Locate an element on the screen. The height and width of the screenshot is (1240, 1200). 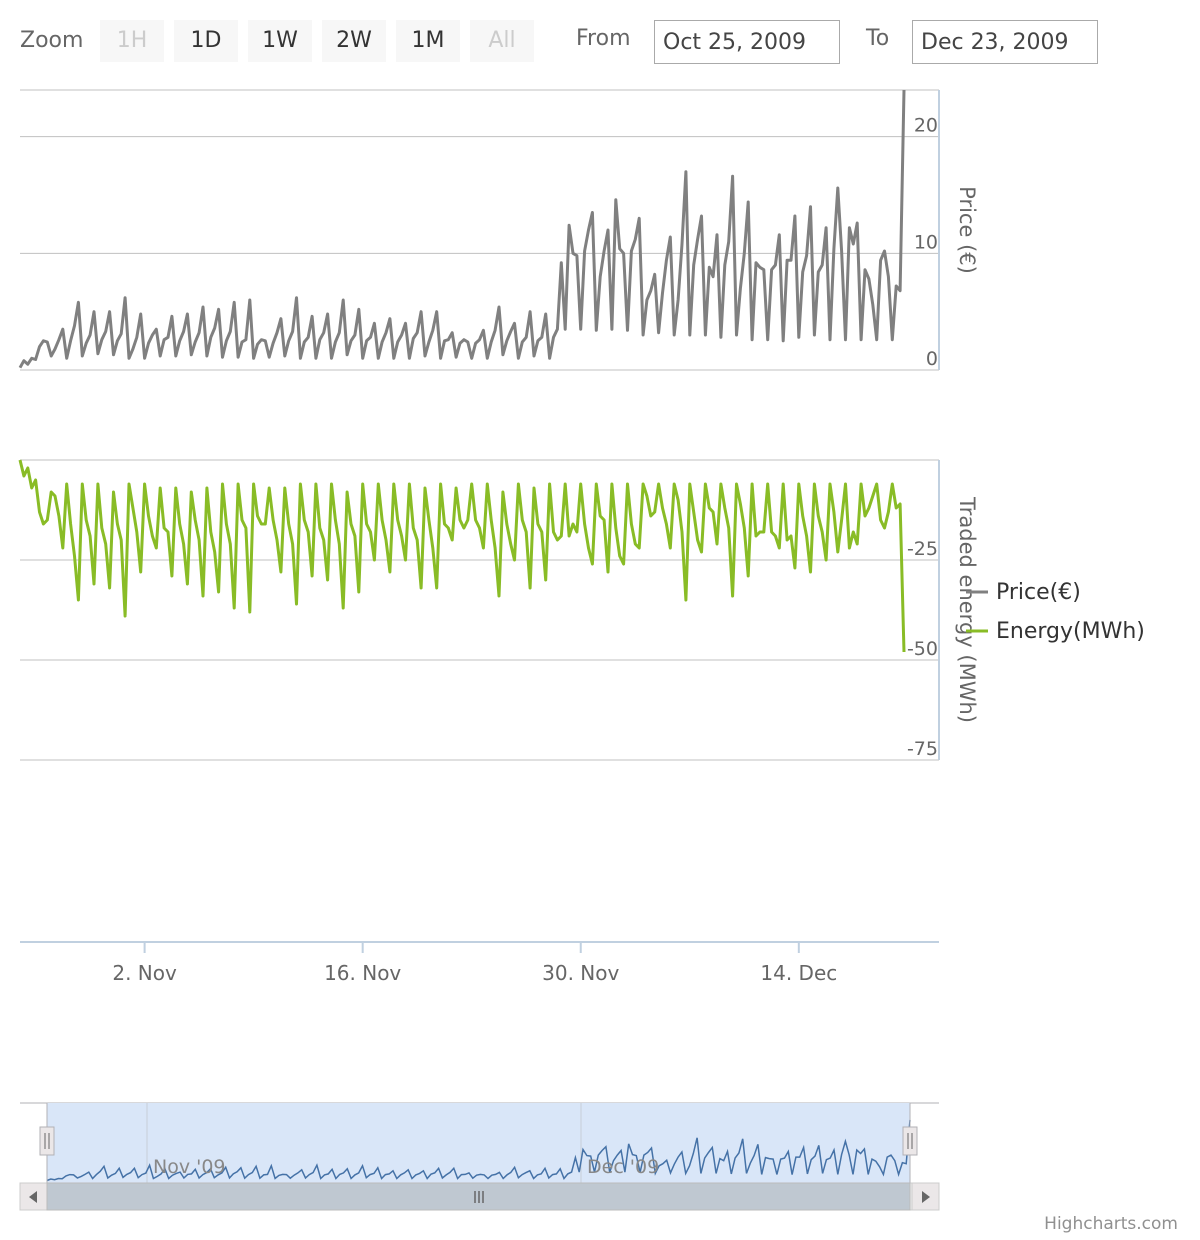
navigator: Nov '09 Dec '09 is located at coordinates (479, 1142).